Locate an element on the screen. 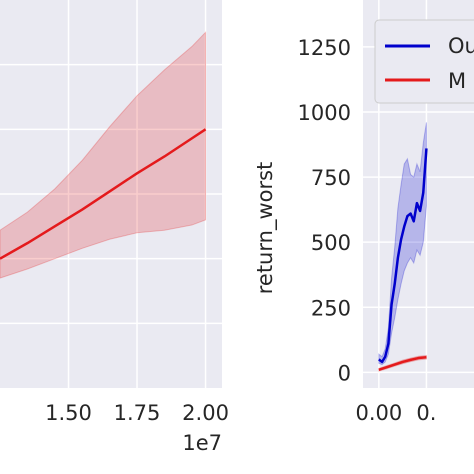  left-x-tick-0: 1.50 is located at coordinates (68, 413).